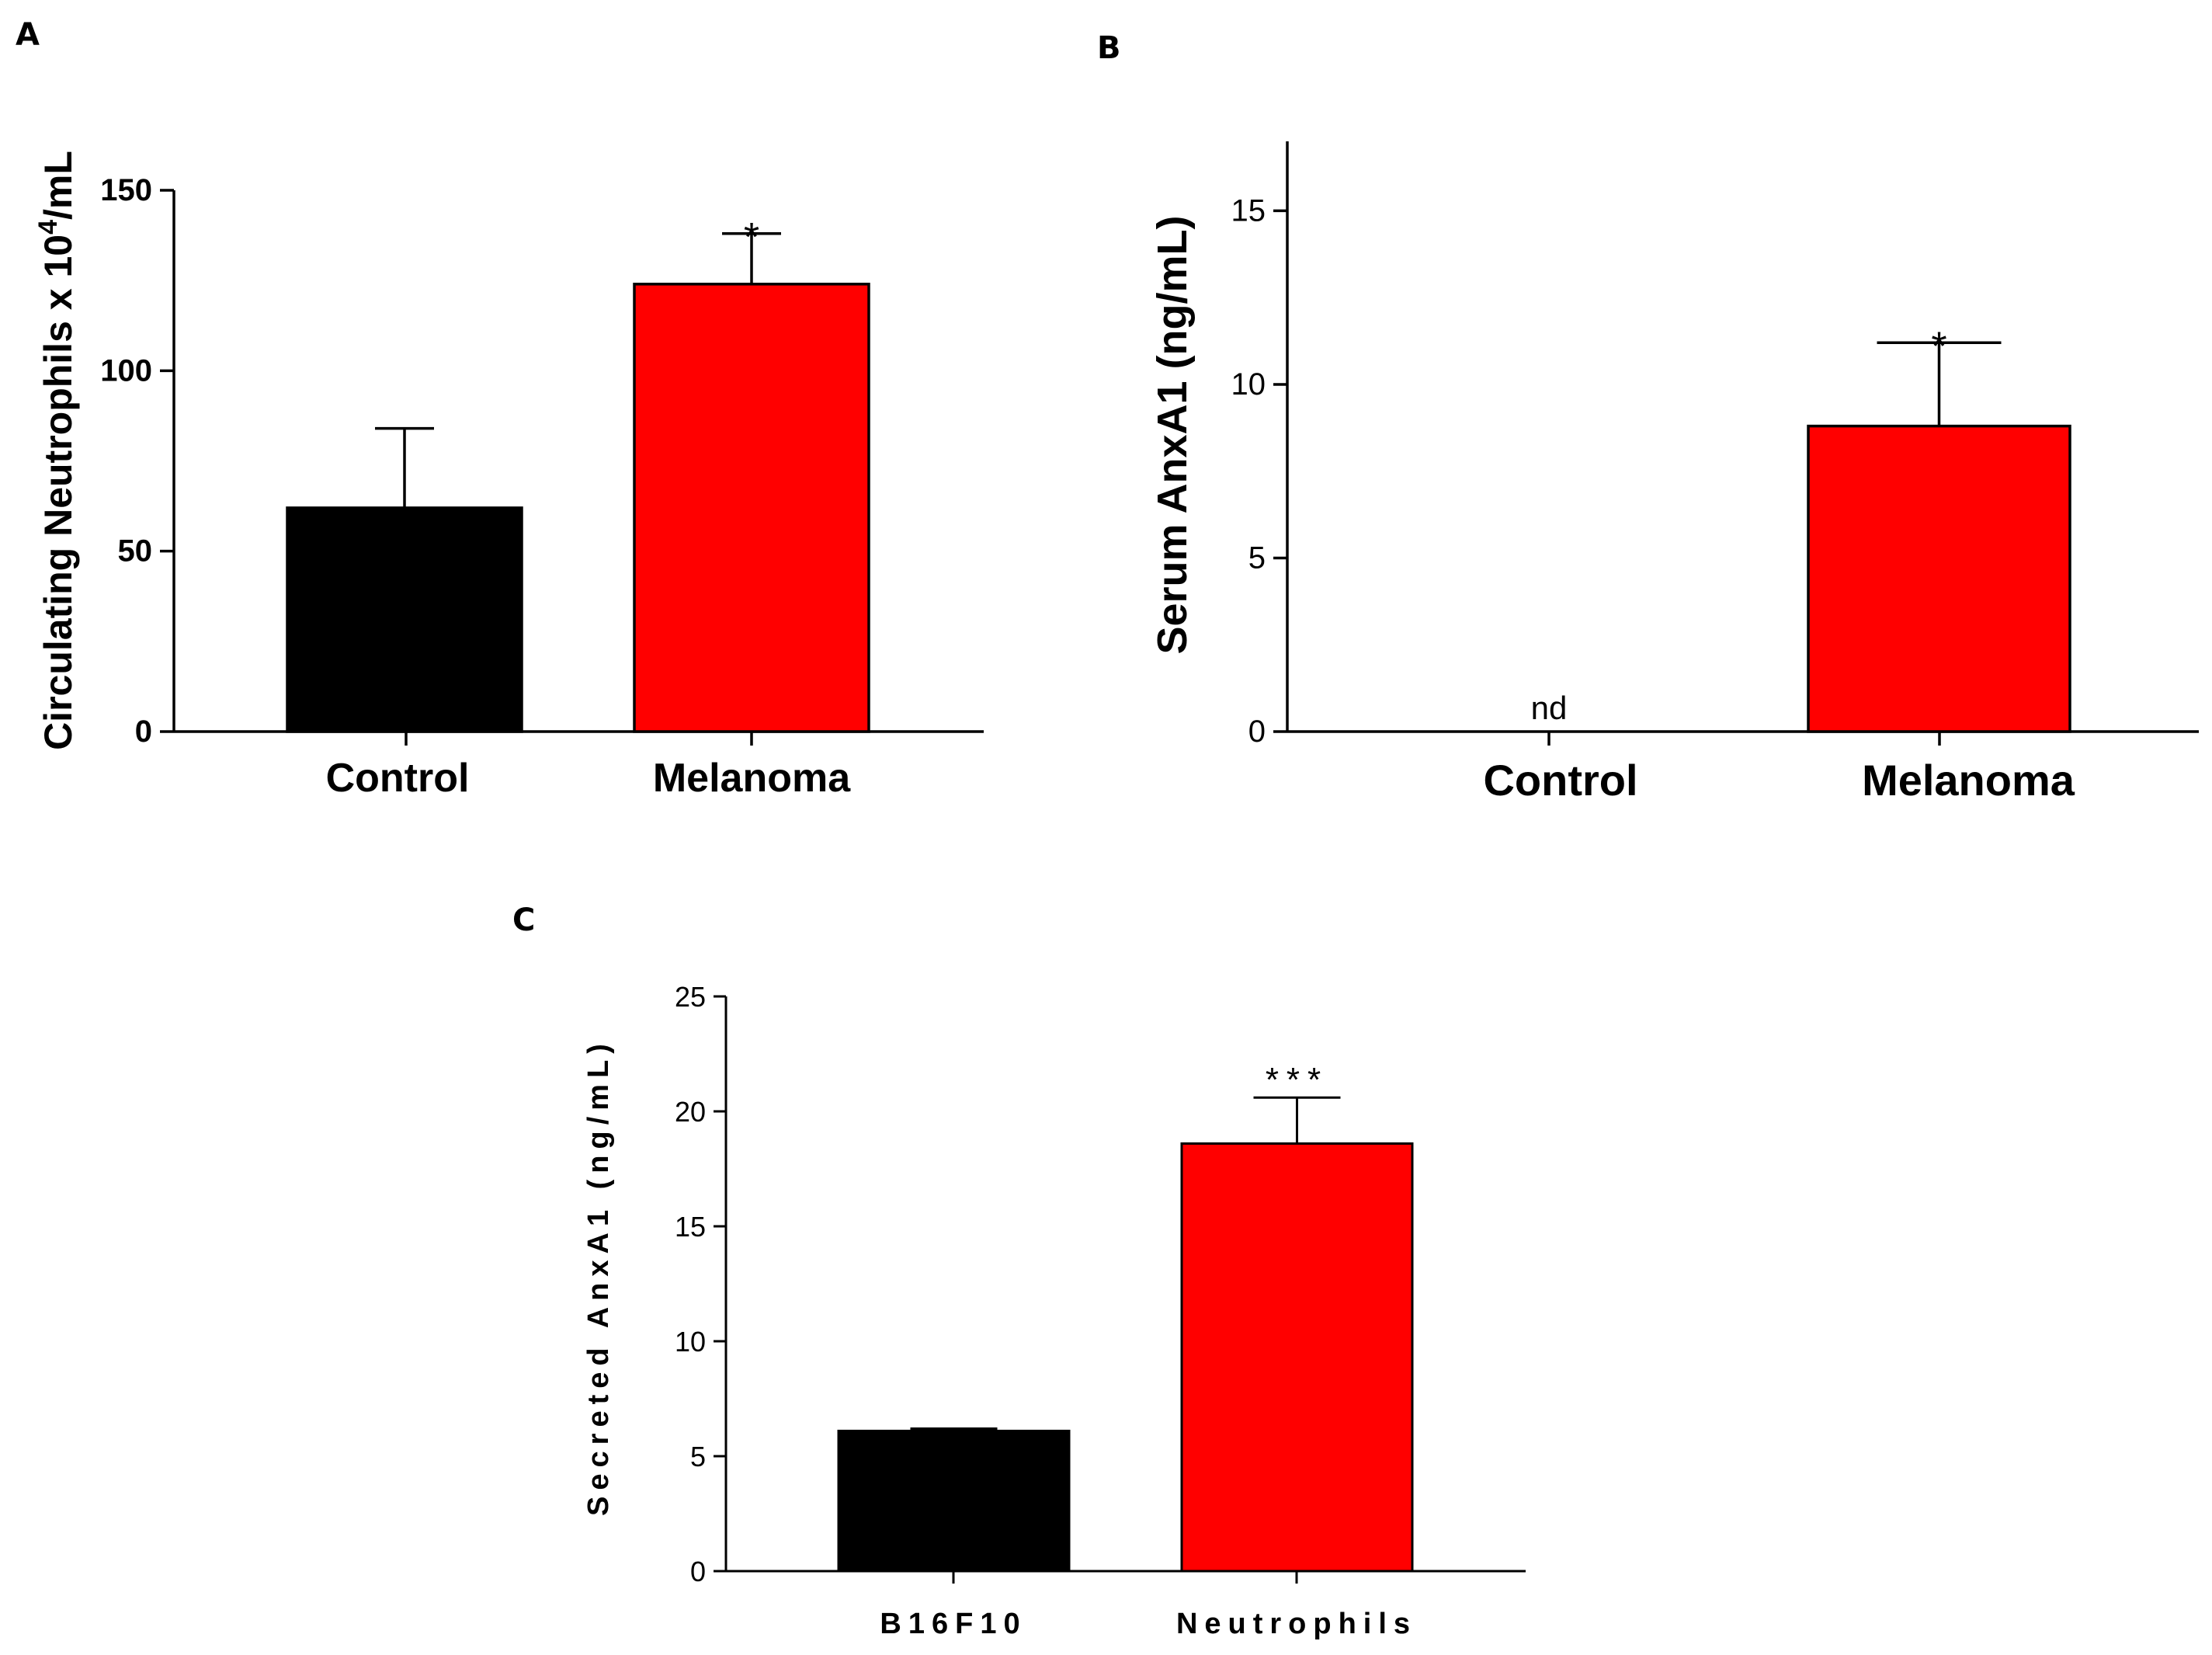 The height and width of the screenshot is (1655, 2212). I want to click on panel-a-bar-control, so click(404, 619).